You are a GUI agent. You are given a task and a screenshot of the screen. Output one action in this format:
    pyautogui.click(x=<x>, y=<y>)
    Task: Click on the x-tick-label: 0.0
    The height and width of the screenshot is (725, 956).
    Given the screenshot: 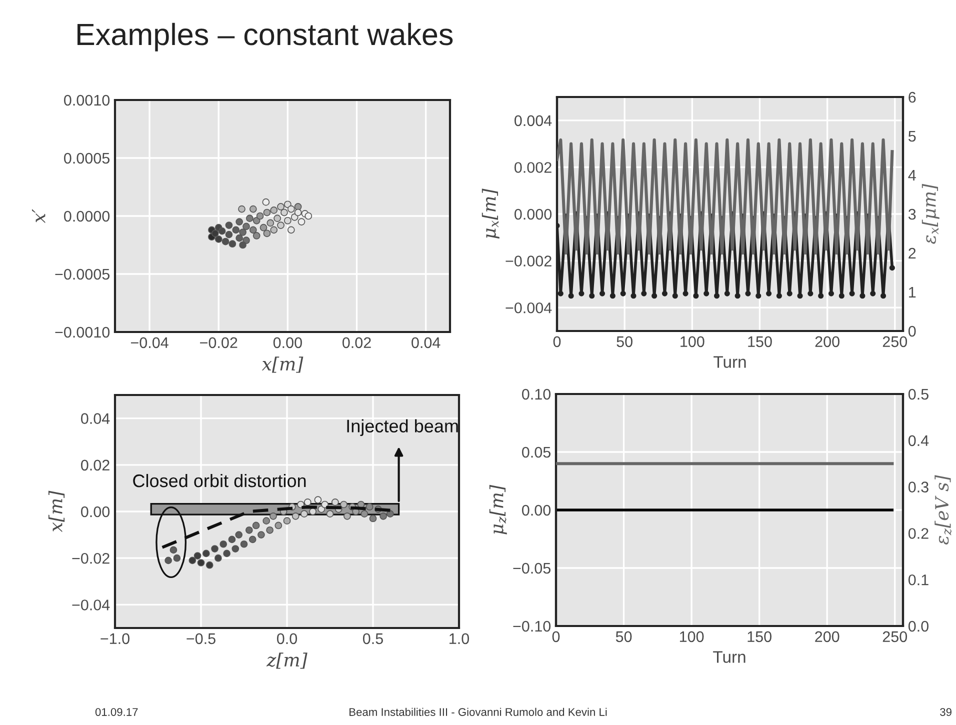 What is the action you would take?
    pyautogui.click(x=287, y=638)
    